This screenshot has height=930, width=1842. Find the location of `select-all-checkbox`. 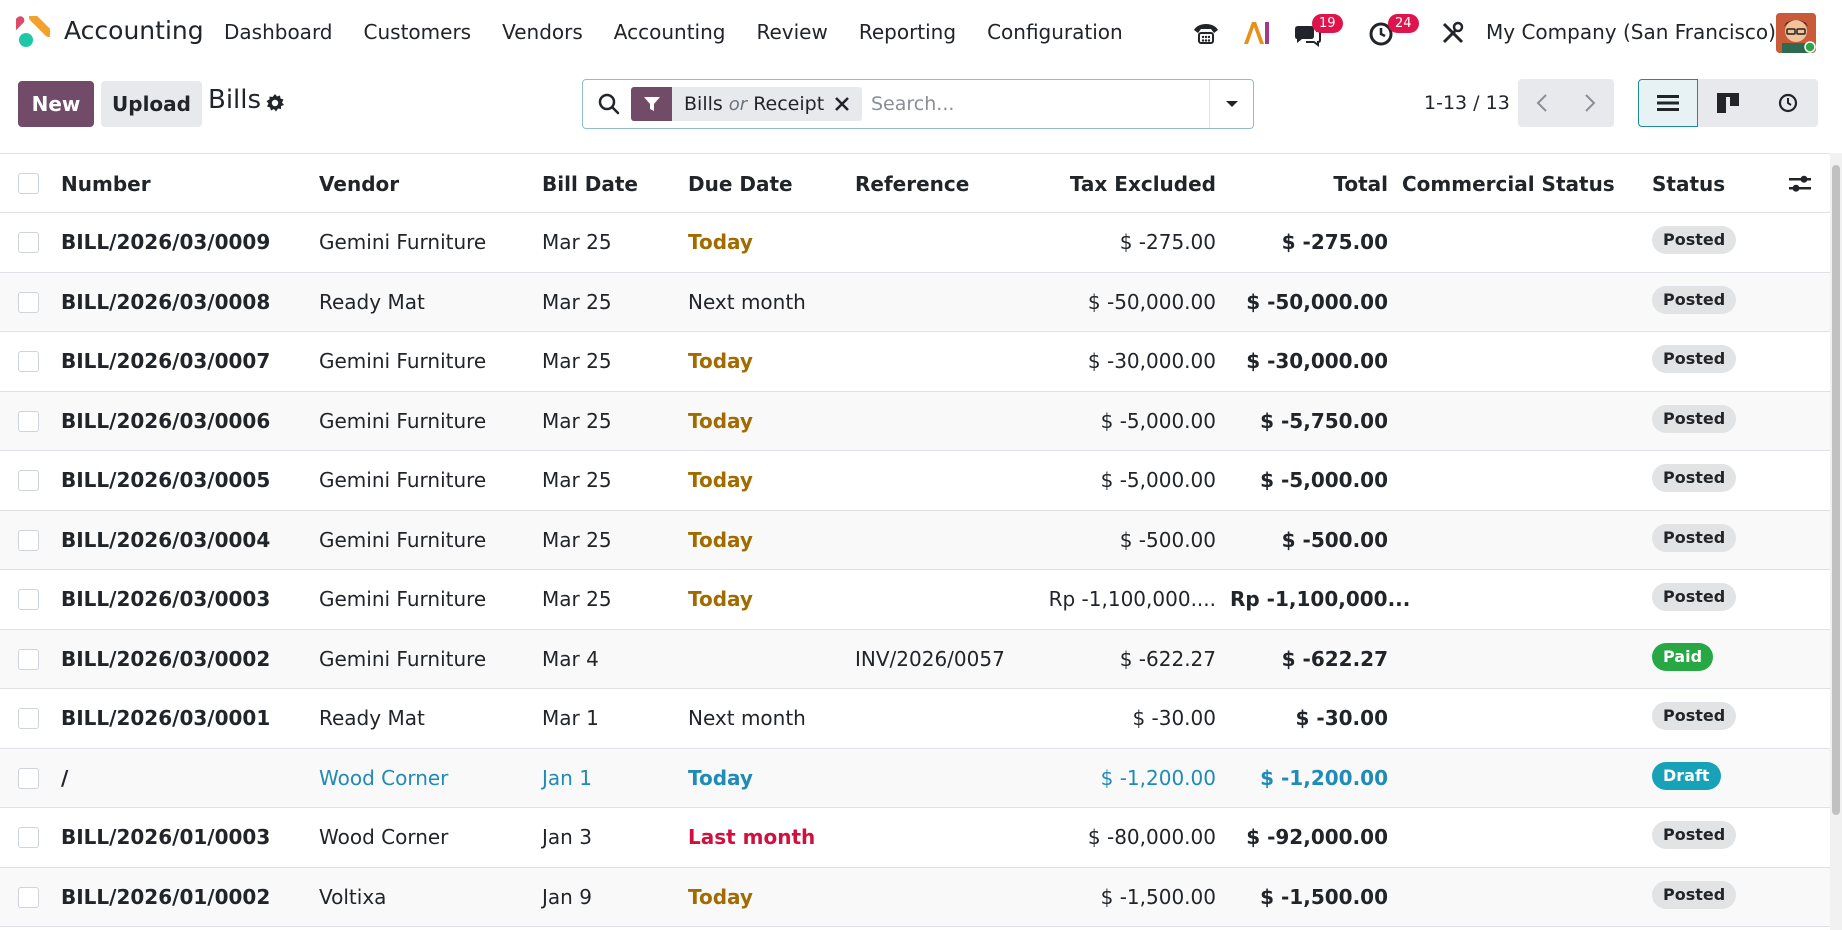

select-all-checkbox is located at coordinates (28, 183).